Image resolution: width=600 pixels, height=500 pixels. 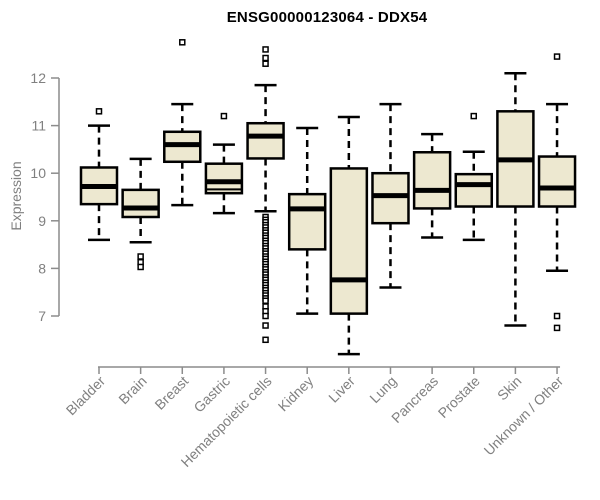 I want to click on boxplot-unknown-other, so click(x=557, y=192).